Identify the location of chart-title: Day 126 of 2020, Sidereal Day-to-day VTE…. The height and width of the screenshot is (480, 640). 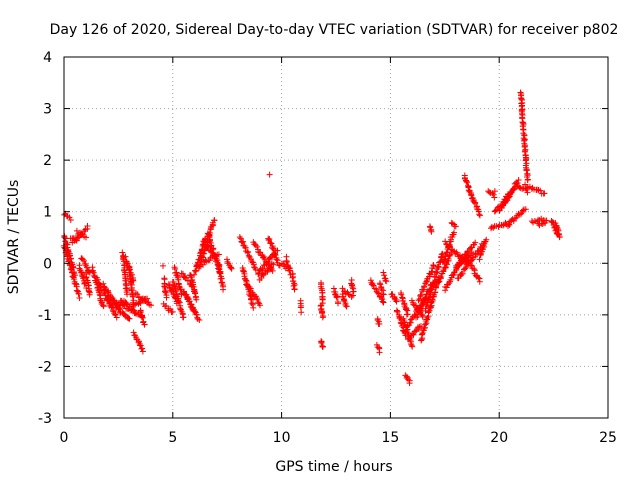
(334, 30).